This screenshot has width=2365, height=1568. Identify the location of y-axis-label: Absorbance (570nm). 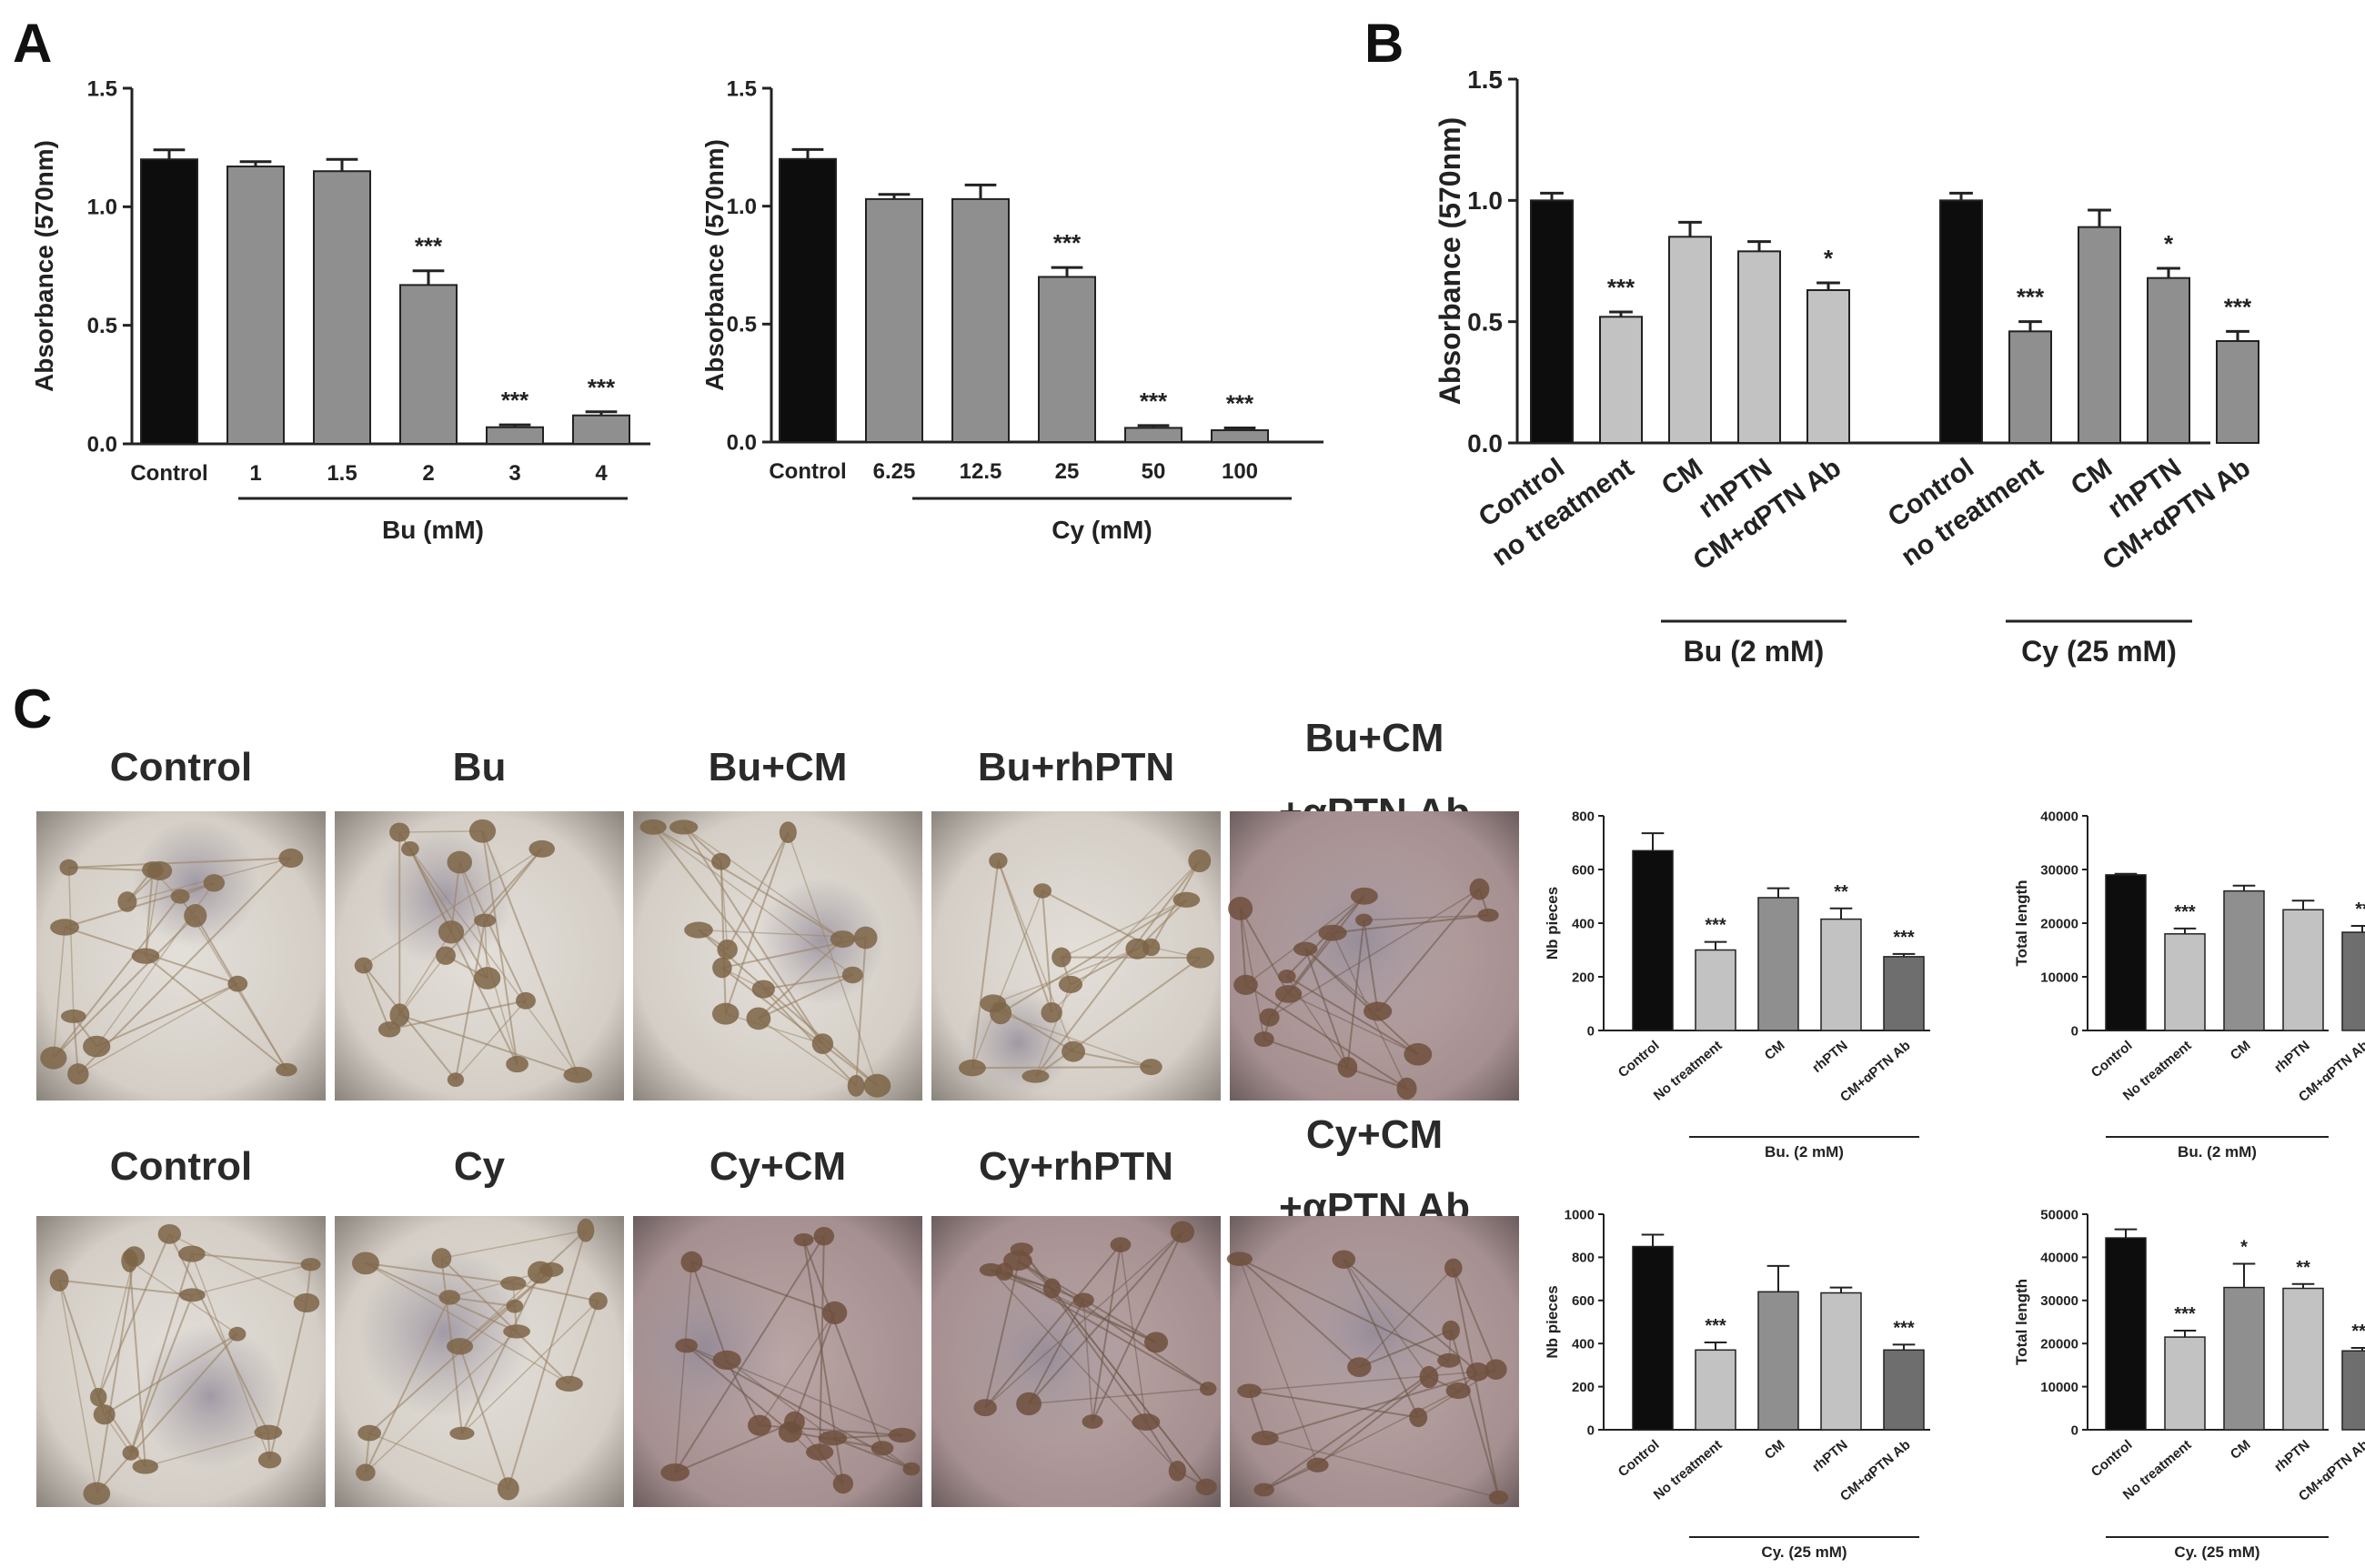
(714, 265).